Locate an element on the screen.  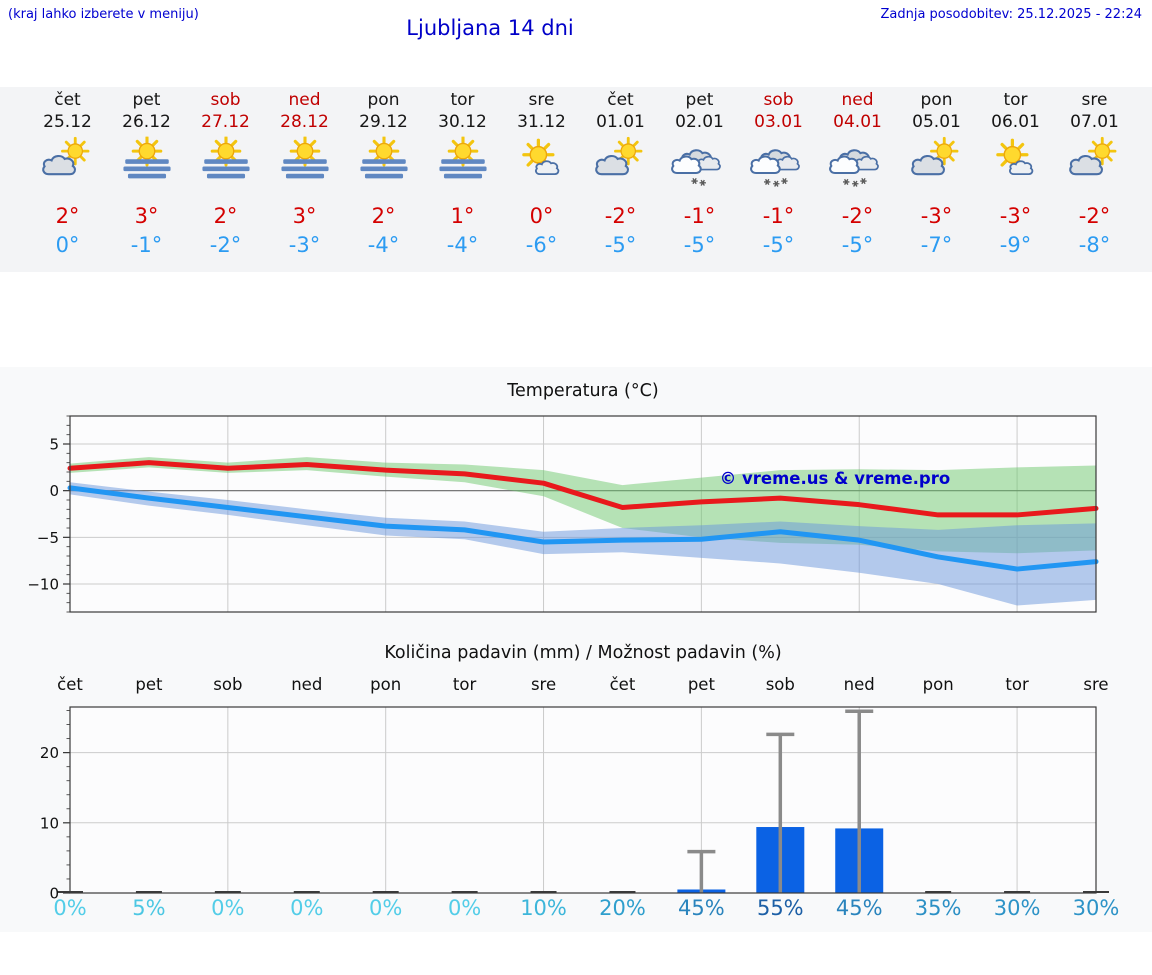
precip-probability: 10% is located at coordinates (543, 908).